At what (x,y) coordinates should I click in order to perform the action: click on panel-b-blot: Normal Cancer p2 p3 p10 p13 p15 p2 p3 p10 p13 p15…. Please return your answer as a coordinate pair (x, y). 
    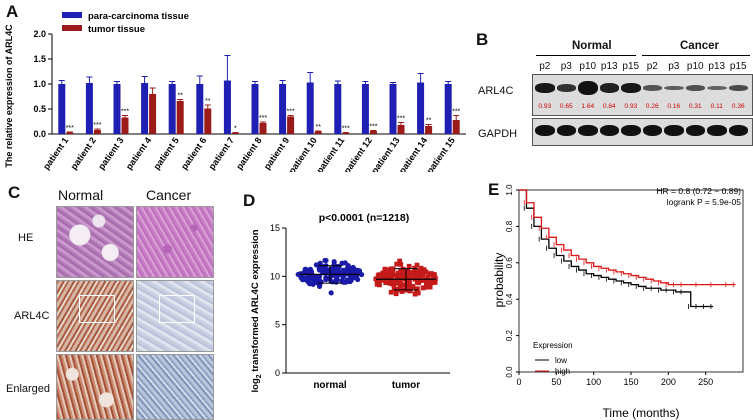
    Looking at the image, I should click on (611, 96).